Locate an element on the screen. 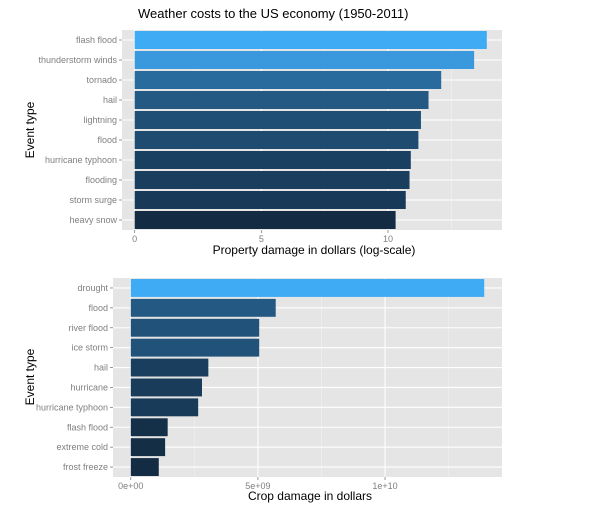 The image size is (593, 517). bar-tornado is located at coordinates (288, 80).